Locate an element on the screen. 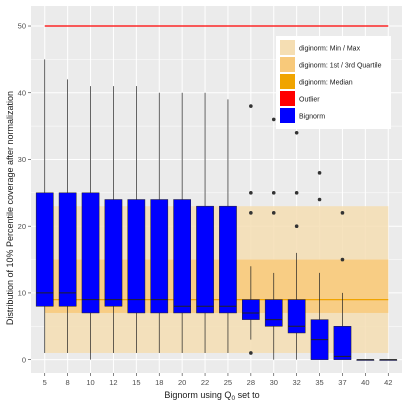 Image resolution: width=407 pixels, height=407 pixels. legend-entry: diginorm: Median is located at coordinates (316, 81).